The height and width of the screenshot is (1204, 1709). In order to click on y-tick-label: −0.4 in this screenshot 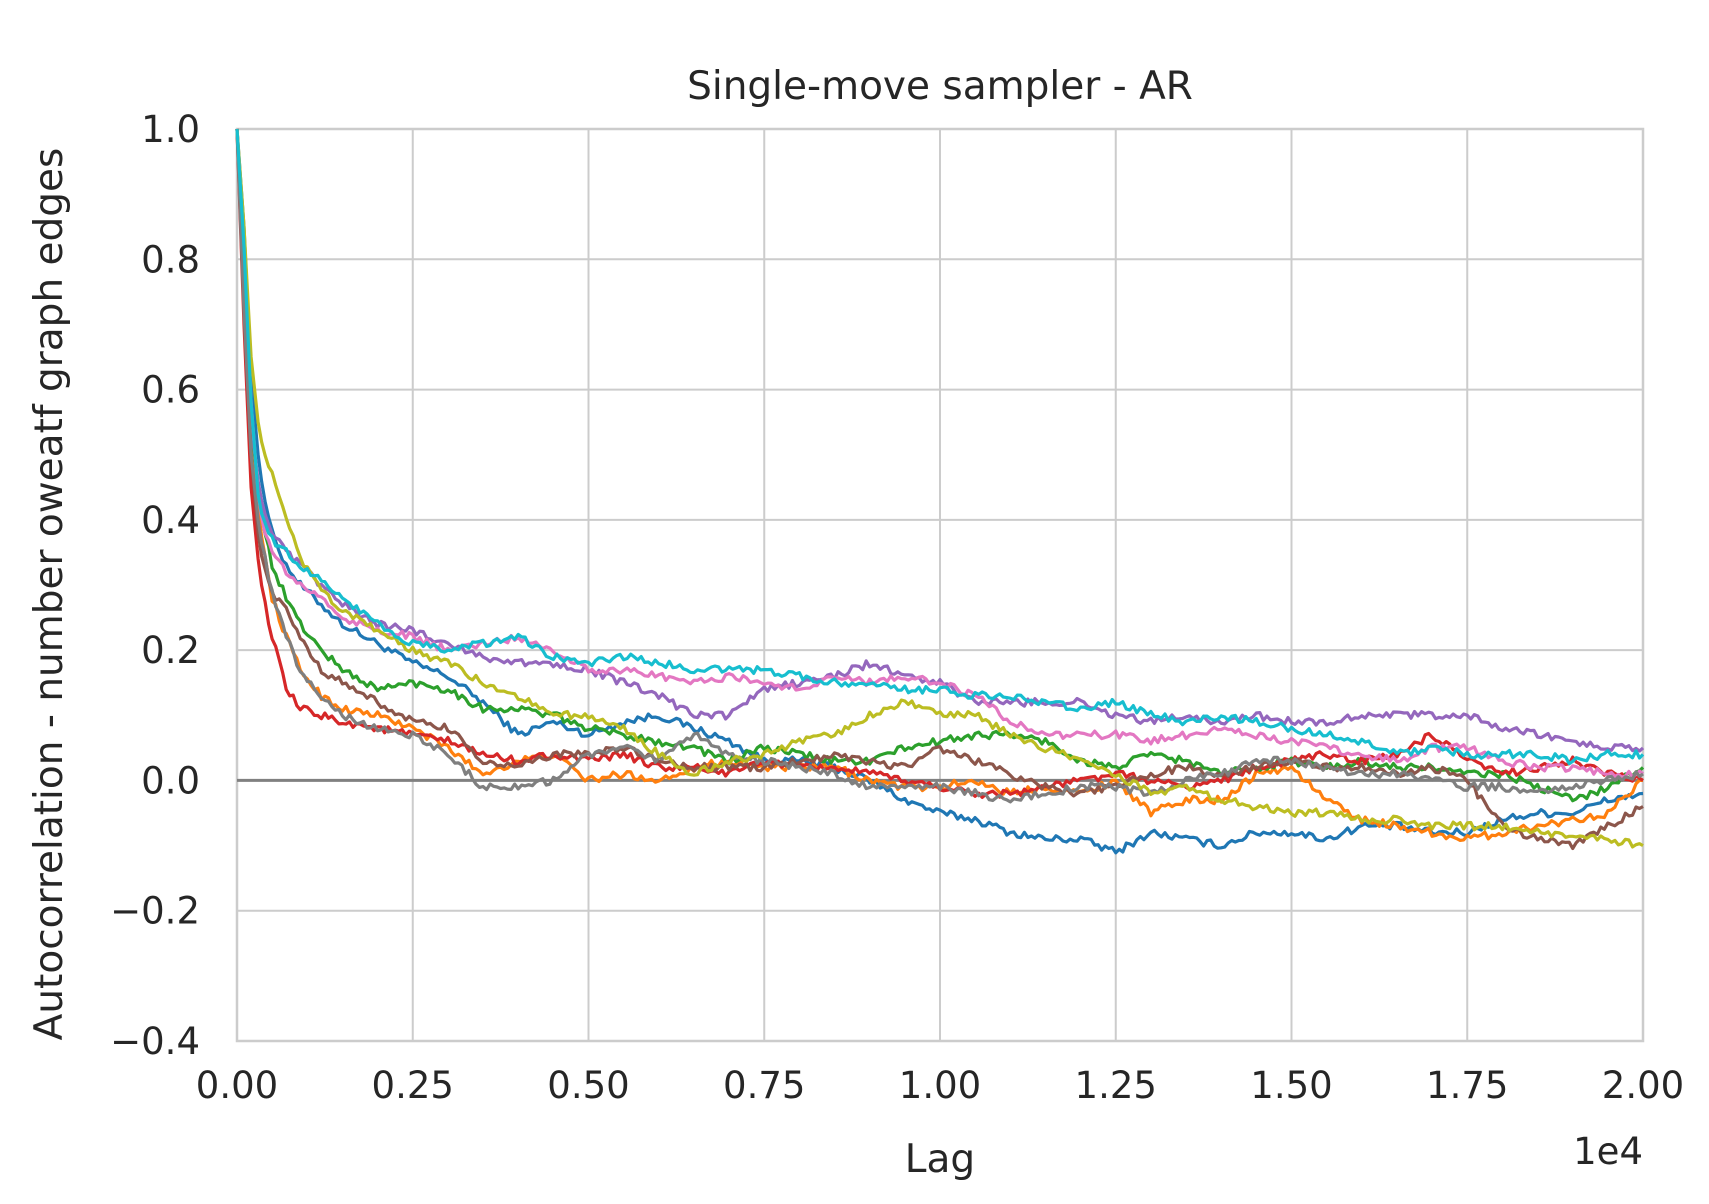, I will do `click(155, 1041)`.